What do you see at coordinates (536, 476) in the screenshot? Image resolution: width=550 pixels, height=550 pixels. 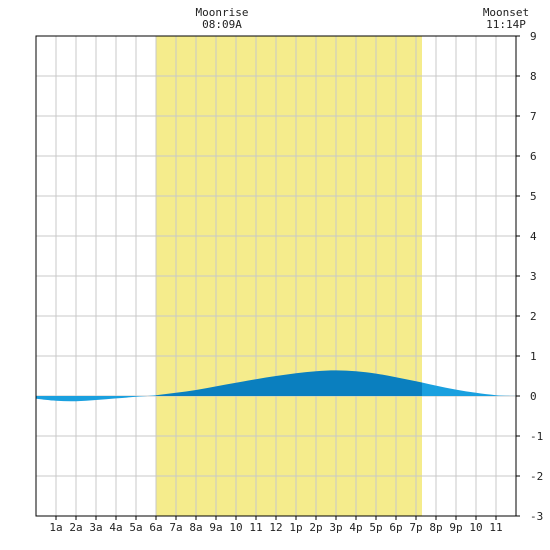 I see `y-tick-label: -2` at bounding box center [536, 476].